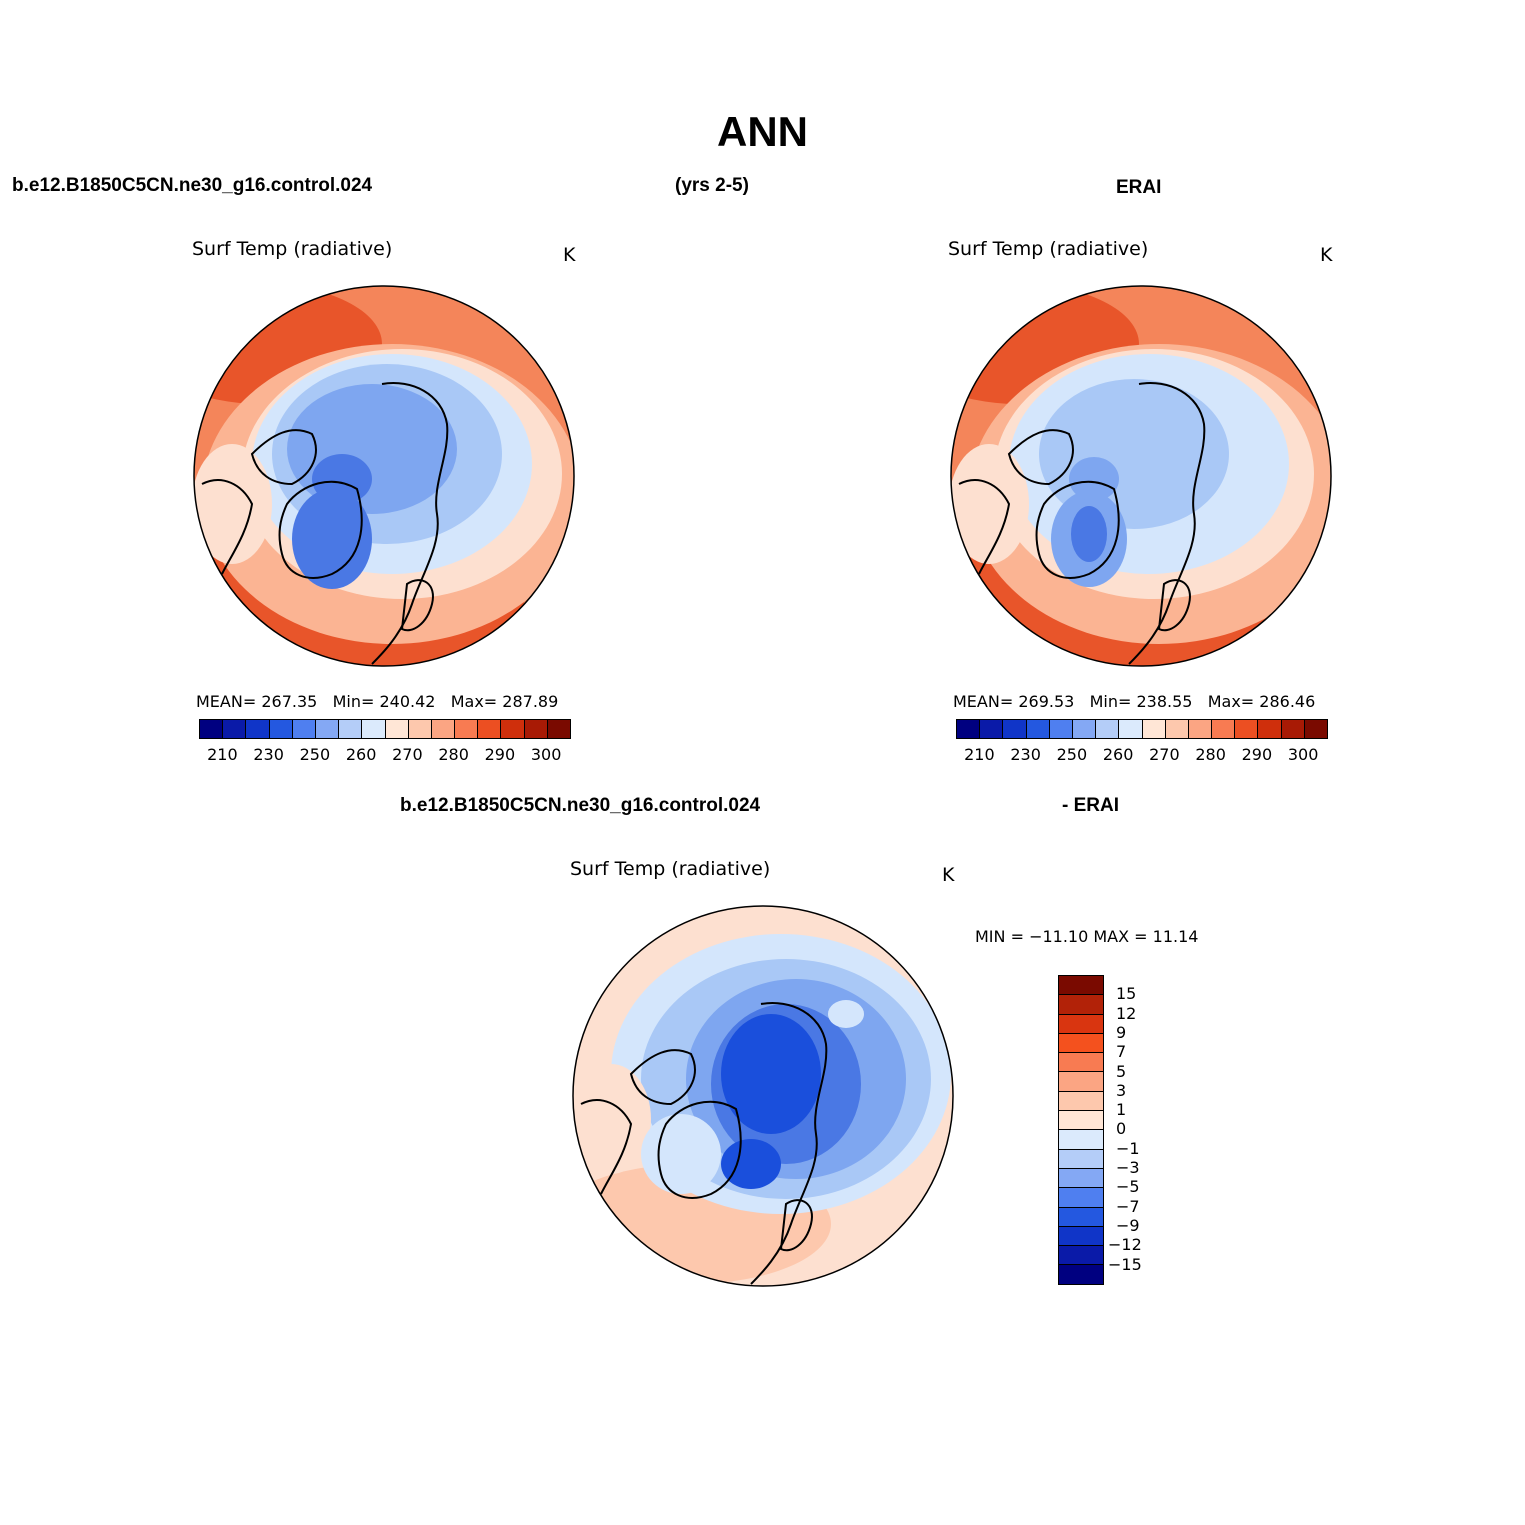 The width and height of the screenshot is (1525, 1525). I want to click on colorbar-tick-label: −12, so click(1125, 1245).